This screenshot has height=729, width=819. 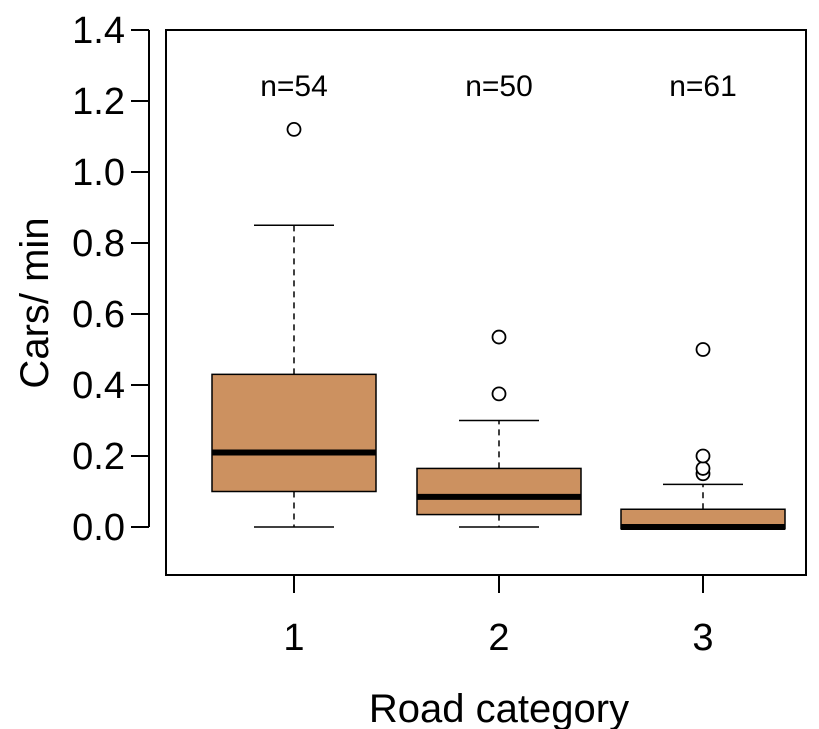 What do you see at coordinates (702, 638) in the screenshot?
I see `x-tick-label: 3` at bounding box center [702, 638].